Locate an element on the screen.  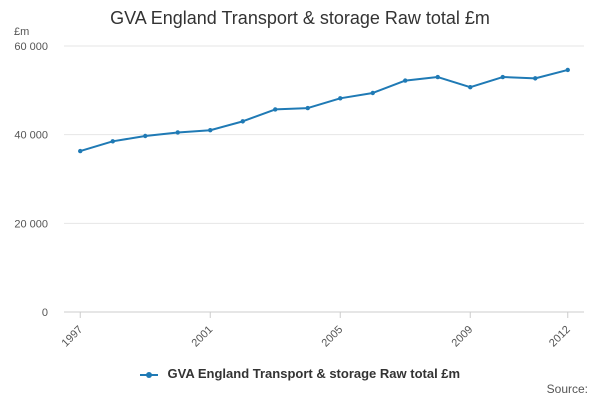
x-tick-label: 1997 is located at coordinates (73, 337).